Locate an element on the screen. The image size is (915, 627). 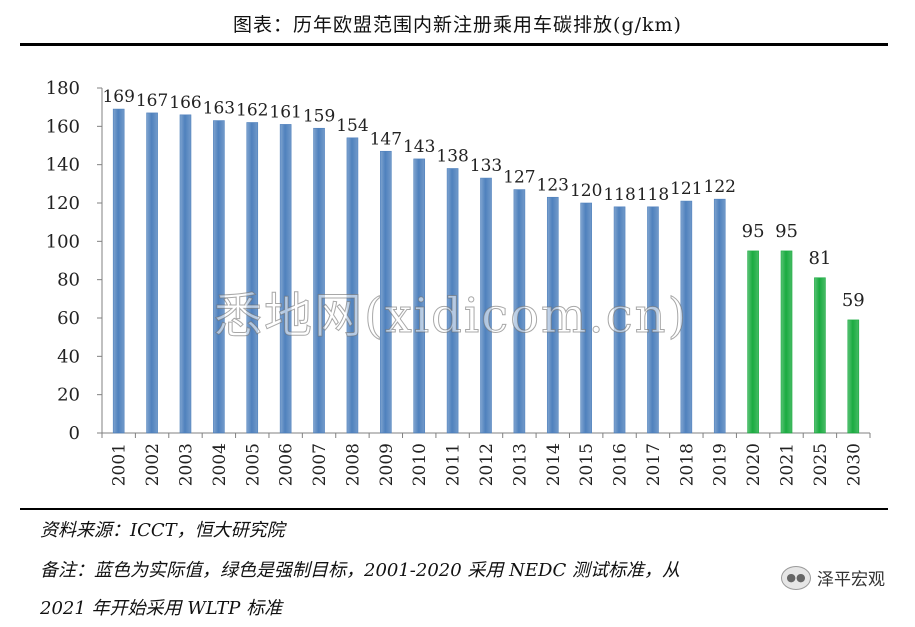
y-tick-label: 180 is located at coordinates (63, 88).